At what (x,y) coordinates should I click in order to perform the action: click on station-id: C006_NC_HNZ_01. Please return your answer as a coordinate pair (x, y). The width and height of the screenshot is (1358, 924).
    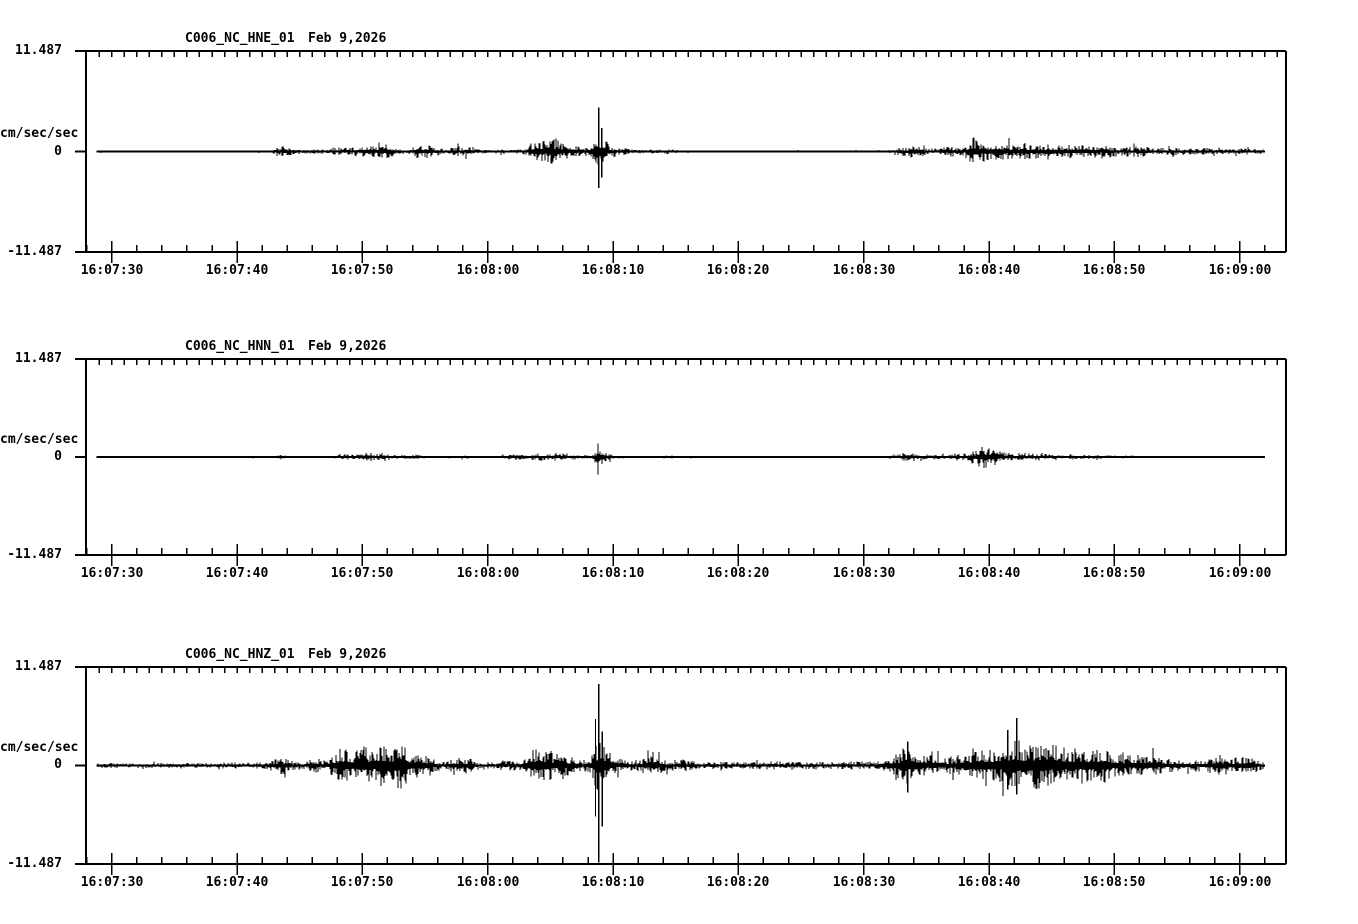
    Looking at the image, I should click on (240, 654).